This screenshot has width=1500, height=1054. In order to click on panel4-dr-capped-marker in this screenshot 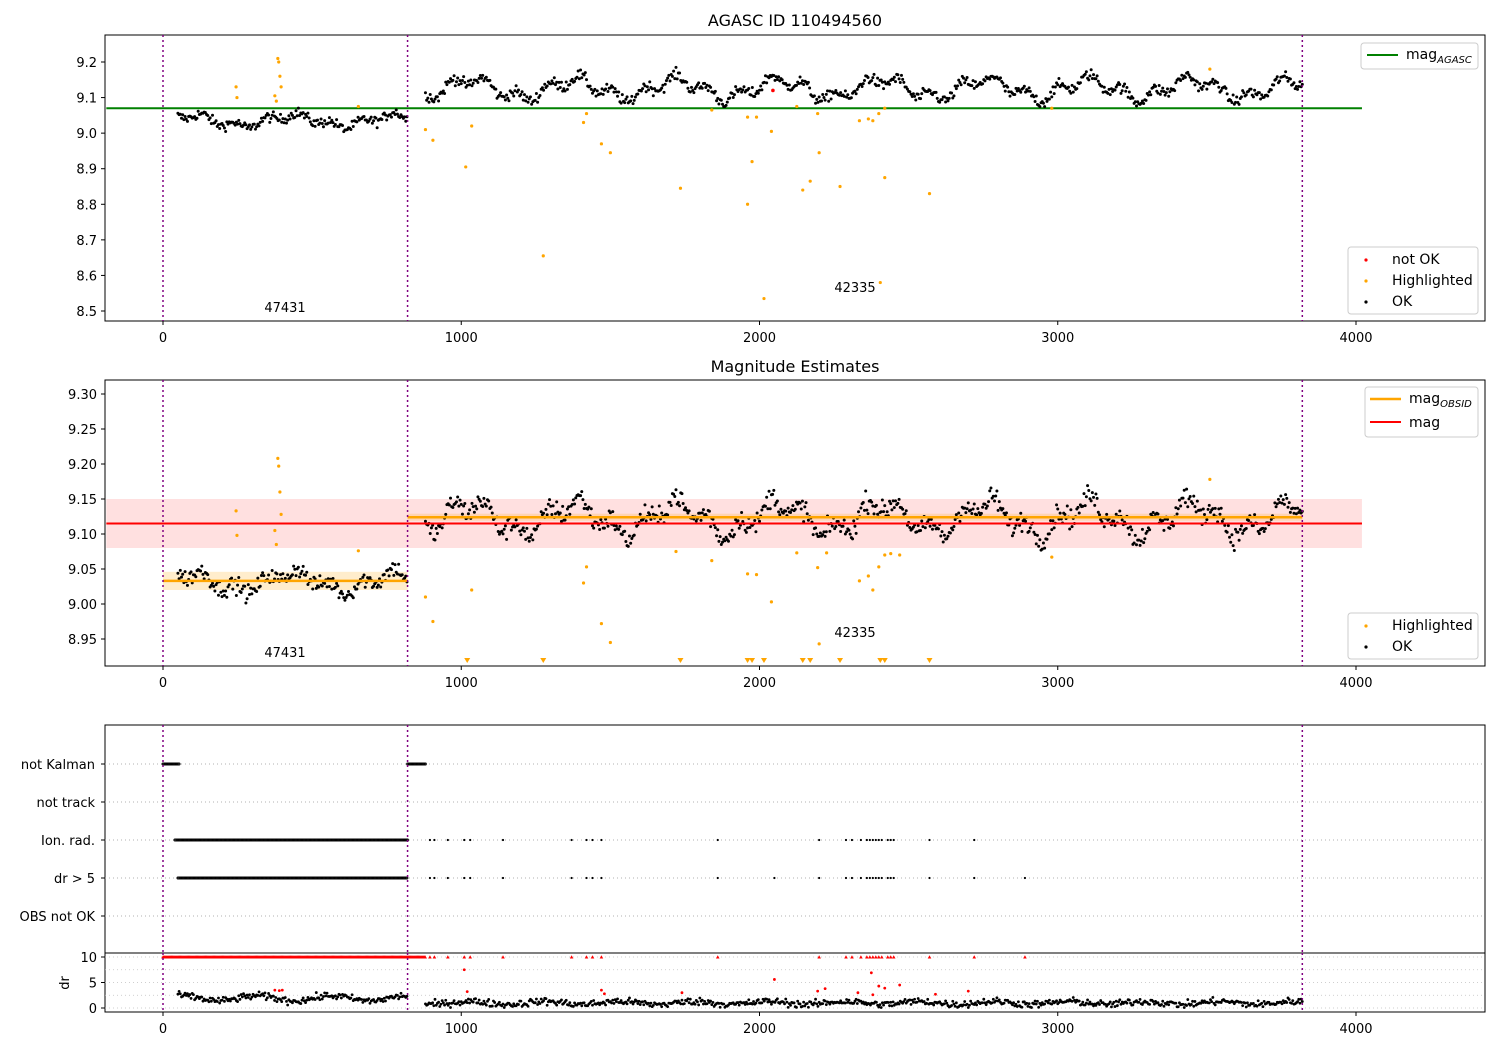, I will do `click(1025, 957)`.